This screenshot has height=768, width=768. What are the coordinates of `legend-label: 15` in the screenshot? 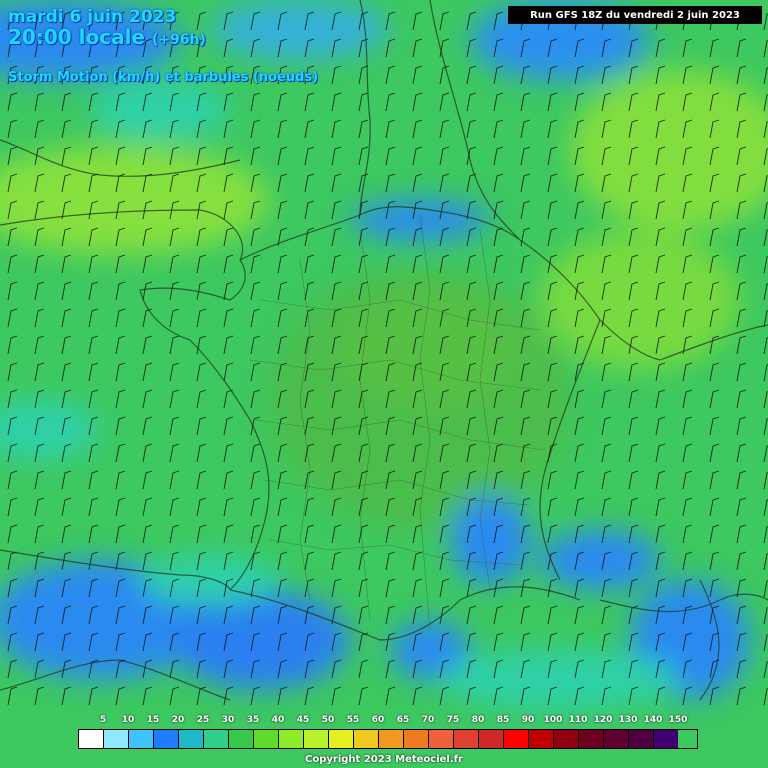 It's located at (153, 720).